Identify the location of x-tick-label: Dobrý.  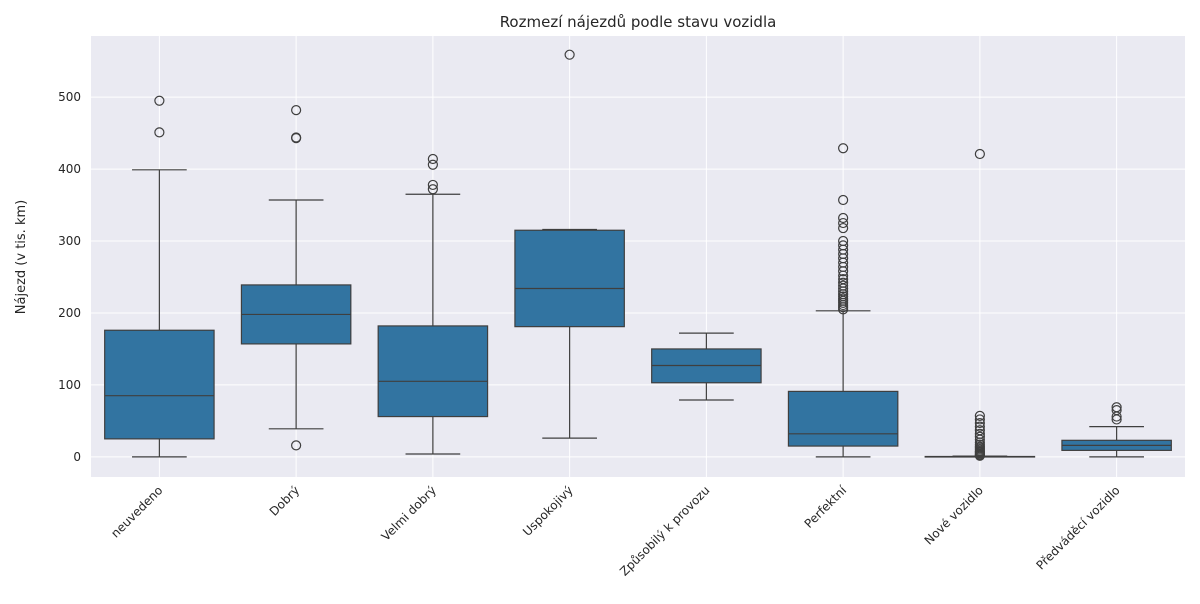
(285, 501).